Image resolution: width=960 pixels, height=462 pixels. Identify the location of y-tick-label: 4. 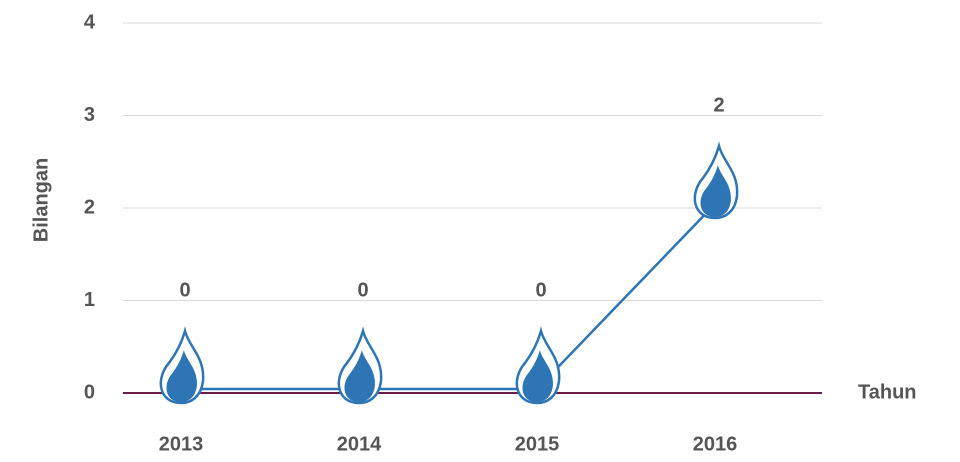
(90, 22).